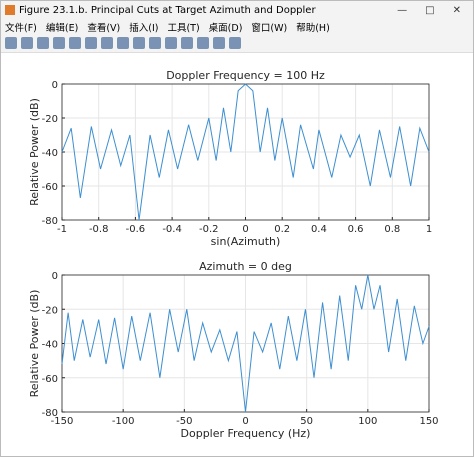 This screenshot has height=460, width=474. What do you see at coordinates (62, 421) in the screenshot?
I see `x-tick-label: -150` at bounding box center [62, 421].